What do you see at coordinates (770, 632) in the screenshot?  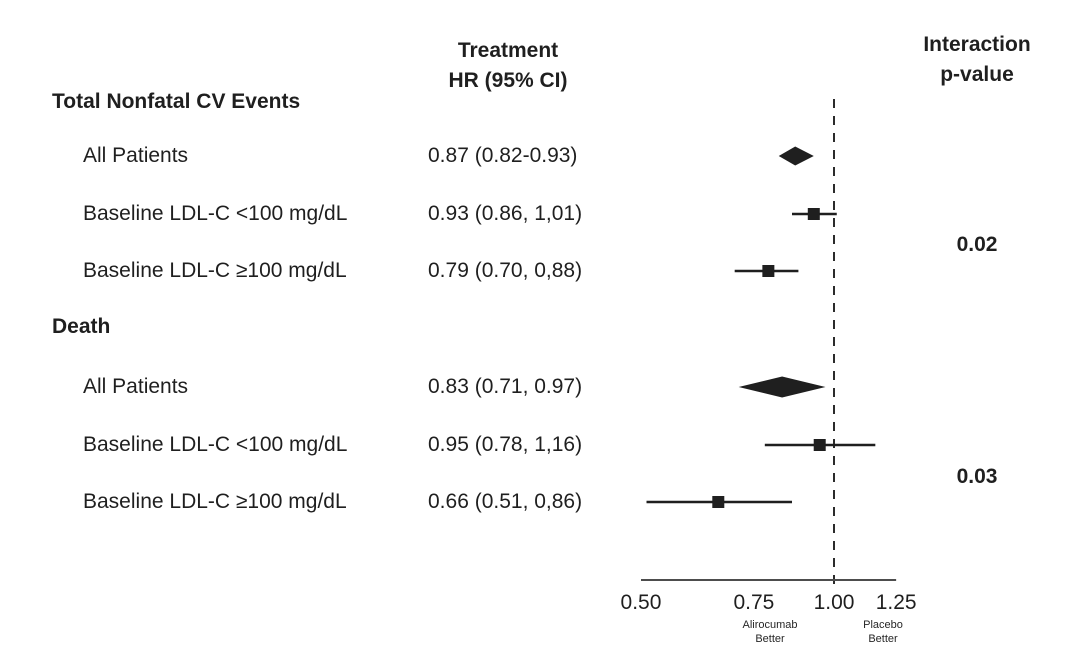 I see `left-direction-label: Alirocumab Better` at bounding box center [770, 632].